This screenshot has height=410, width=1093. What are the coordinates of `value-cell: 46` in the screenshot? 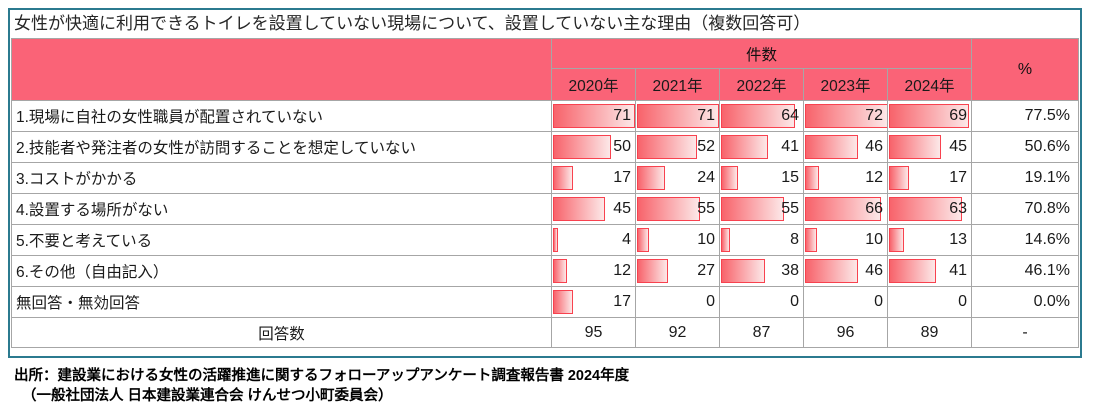 It's located at (845, 147).